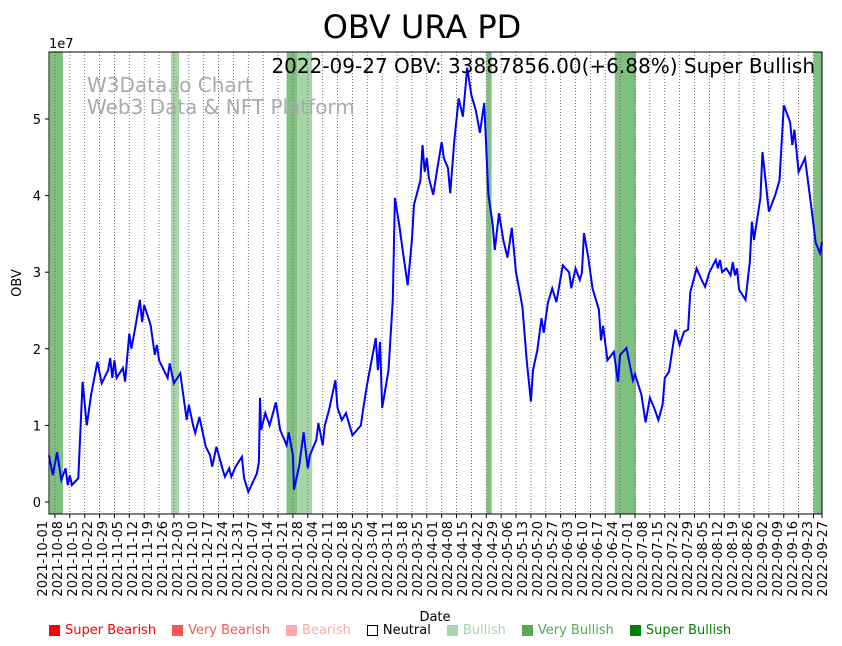  Describe the element at coordinates (553, 559) in the screenshot. I see `x-tick-label: 2022-05-27` at that location.